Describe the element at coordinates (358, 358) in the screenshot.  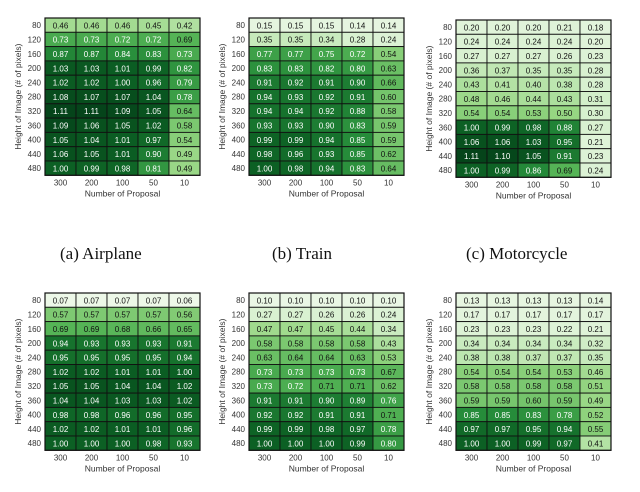
I see `cell-value-label: 0.63` at that location.